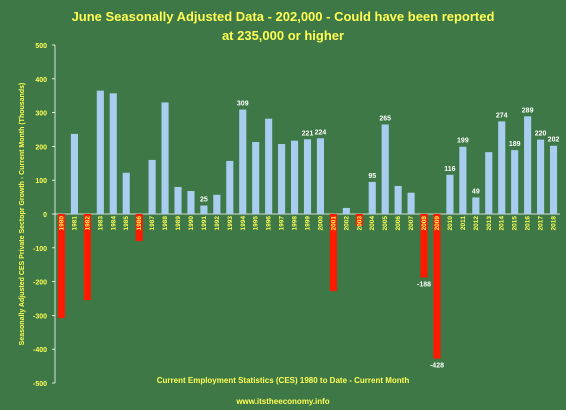 Image resolution: width=566 pixels, height=410 pixels. What do you see at coordinates (346, 223) in the screenshot?
I see `x-tick-label-2002: 2002` at bounding box center [346, 223].